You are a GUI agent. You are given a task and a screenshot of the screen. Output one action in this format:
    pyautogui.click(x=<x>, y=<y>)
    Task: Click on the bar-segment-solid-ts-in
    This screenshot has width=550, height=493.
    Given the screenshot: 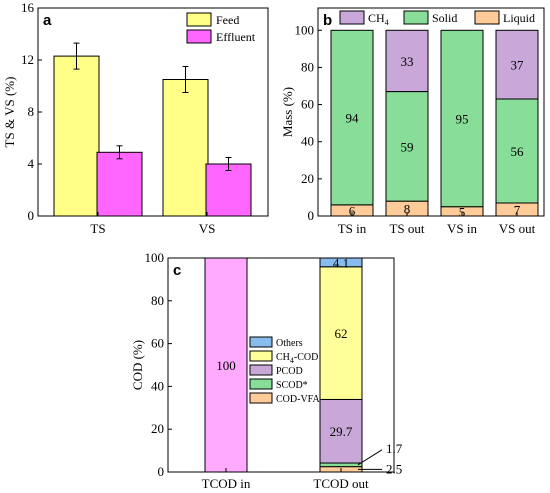 What is the action you would take?
    pyautogui.click(x=352, y=117)
    